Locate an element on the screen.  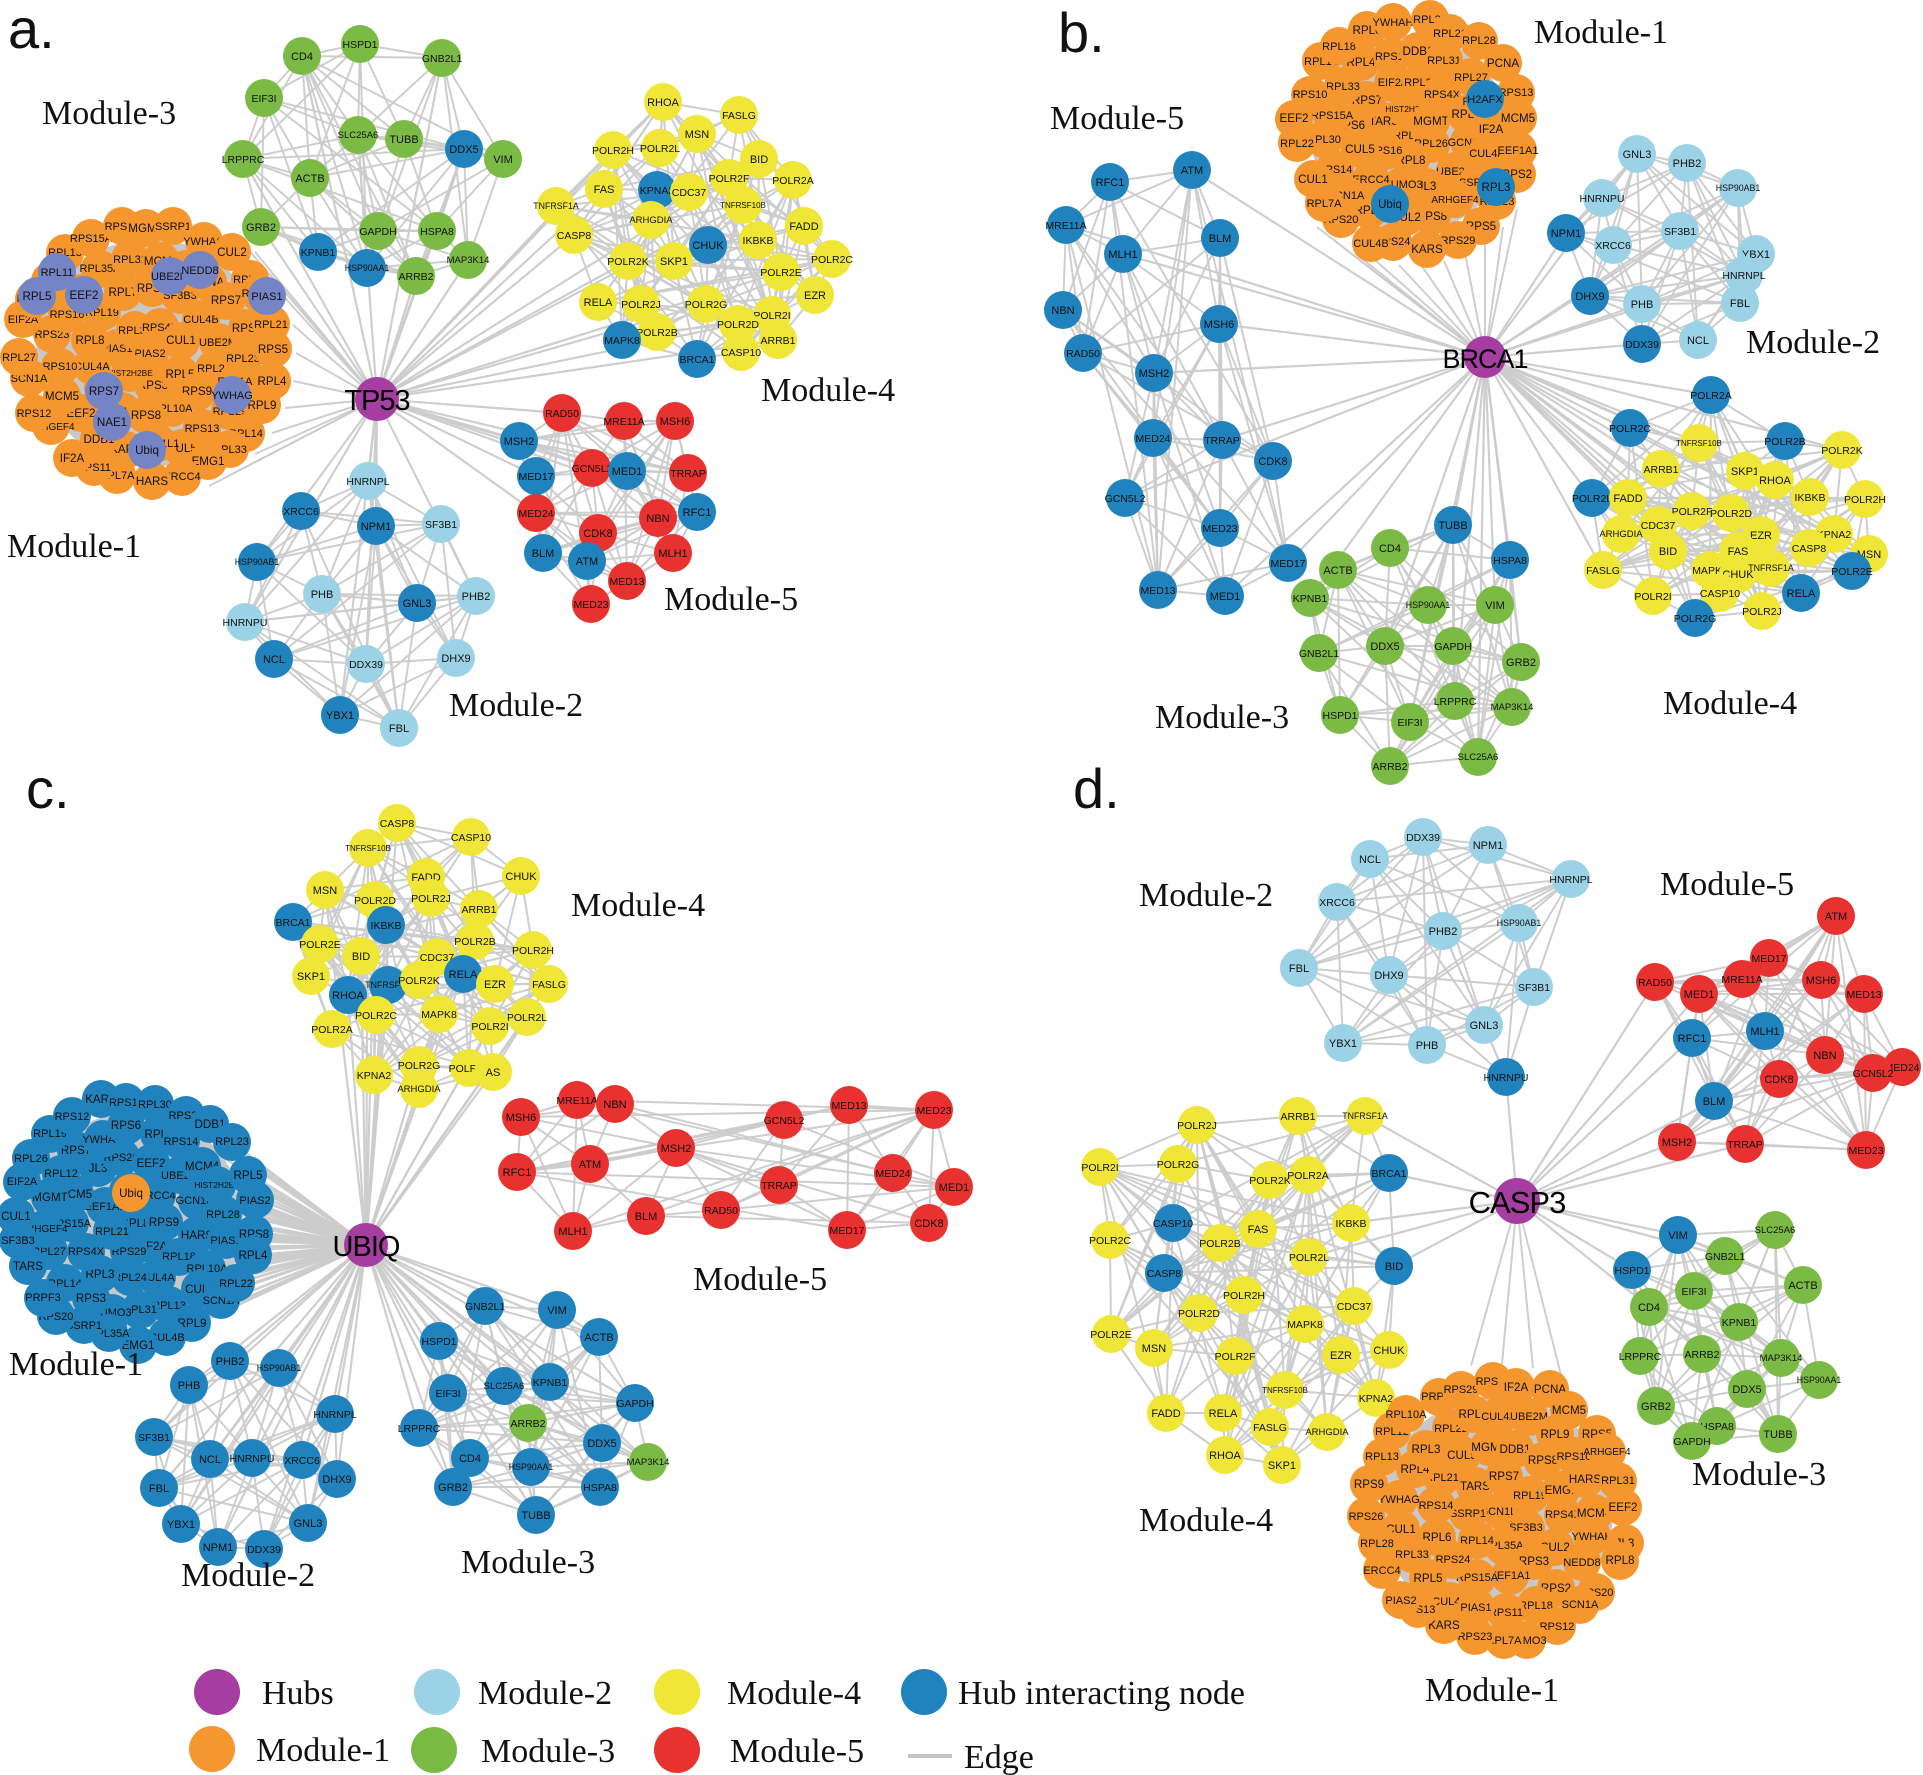
svg-text: KARS is located at coordinates (1427, 249).